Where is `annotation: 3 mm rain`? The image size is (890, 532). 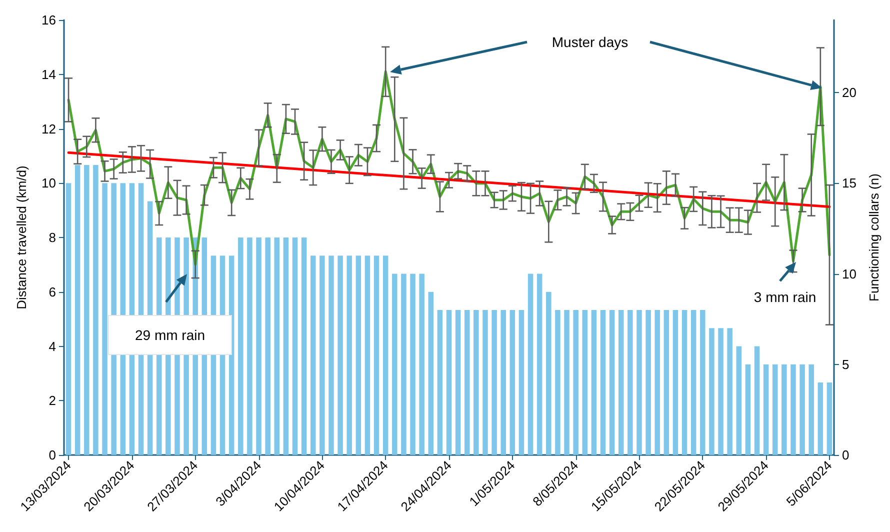
annotation: 3 mm rain is located at coordinates (785, 297).